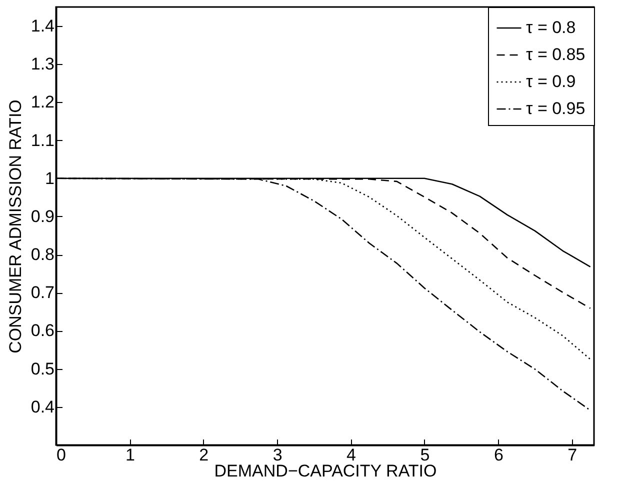 The height and width of the screenshot is (492, 617). I want to click on y-tick-label: 0.6, so click(42, 330).